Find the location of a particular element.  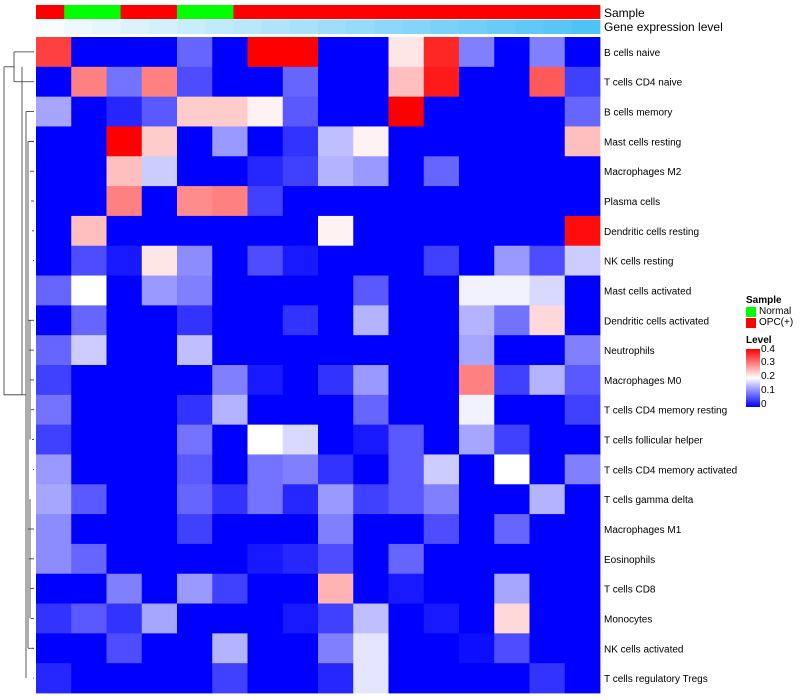

row-dendrogram is located at coordinates (18, 365).